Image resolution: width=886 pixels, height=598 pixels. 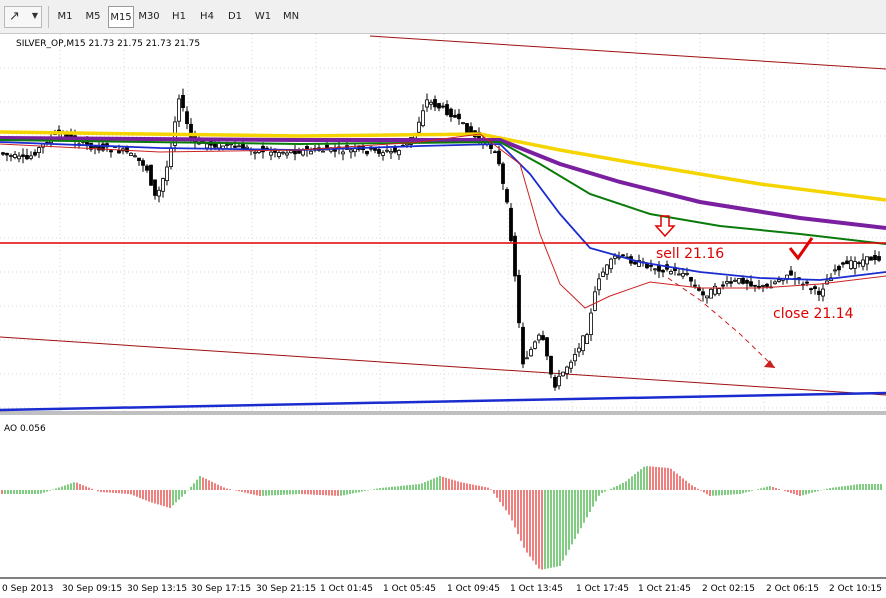 I want to click on time-axis-label: 1 Oct 01:45, so click(x=346, y=589).